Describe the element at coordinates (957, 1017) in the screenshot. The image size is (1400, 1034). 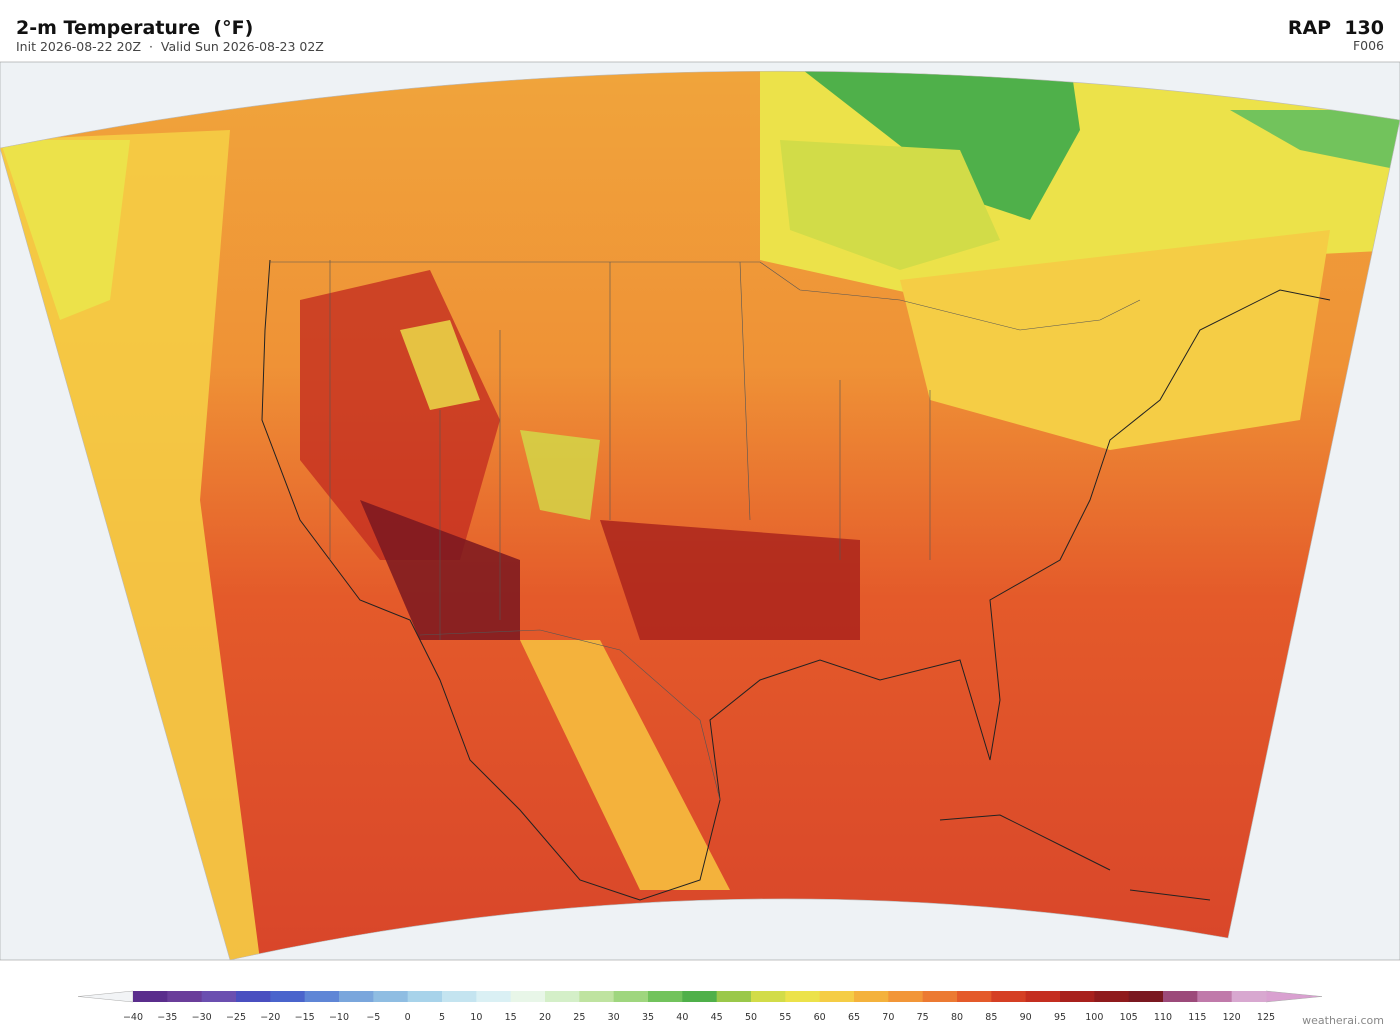
I see `colorbar-label: 80` at that location.